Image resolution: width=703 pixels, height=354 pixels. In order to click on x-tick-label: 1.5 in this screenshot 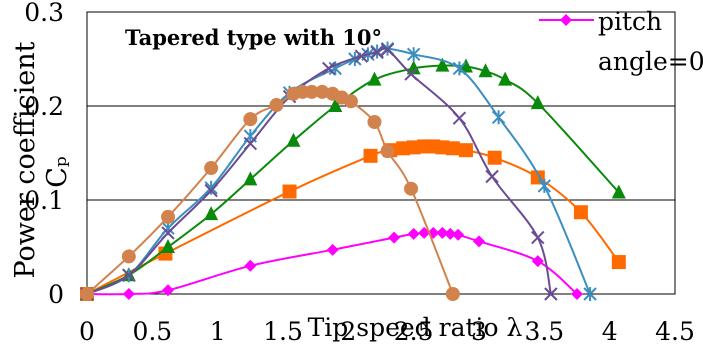, I will do `click(283, 331)`.